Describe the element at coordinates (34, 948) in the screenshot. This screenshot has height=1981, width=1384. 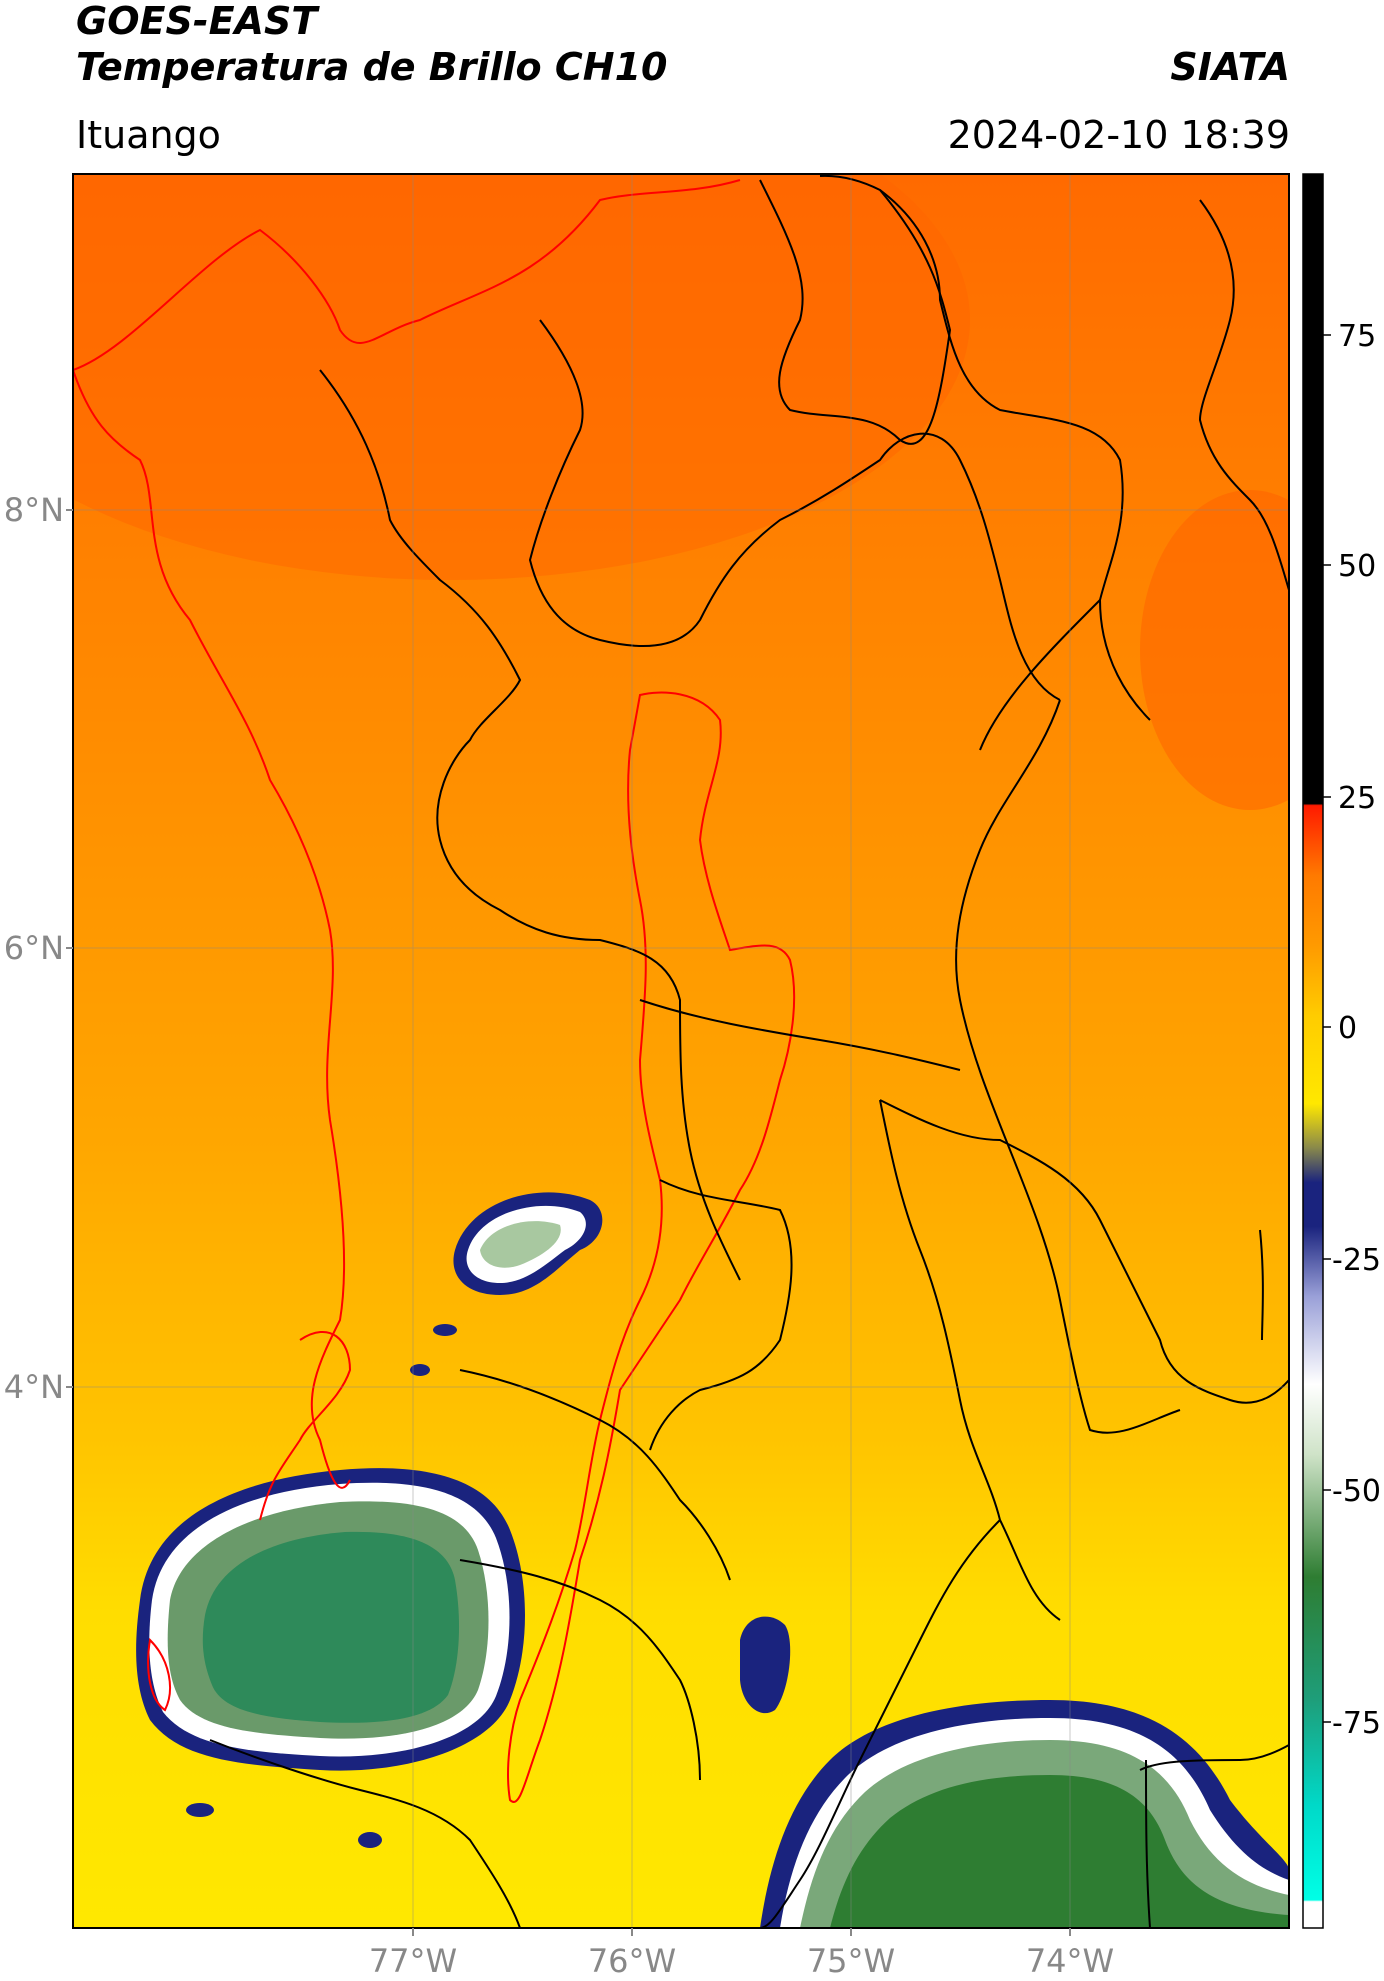
I see `lat-label-6n: 6°N` at that location.